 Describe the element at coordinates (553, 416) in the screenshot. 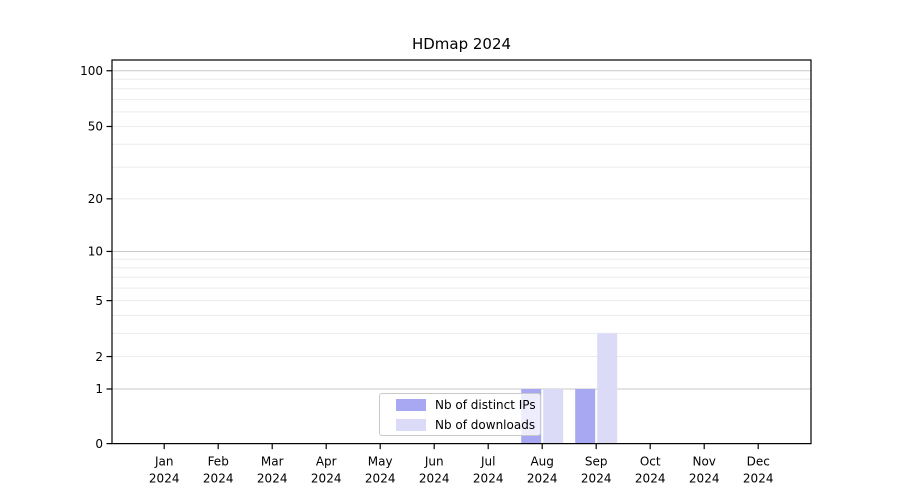

I see `bar-downloads-aug` at that location.